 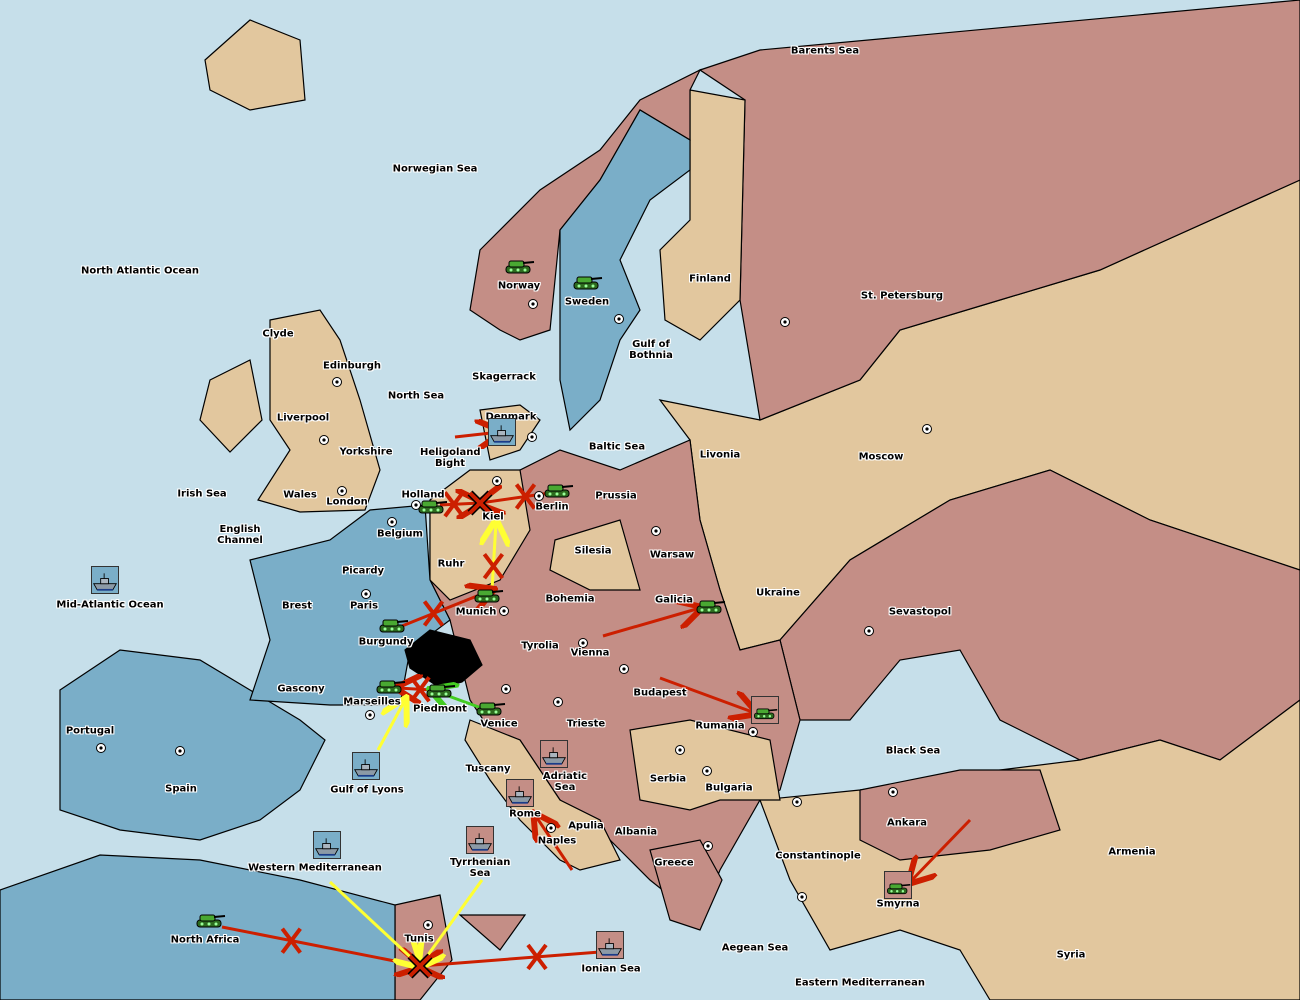 What do you see at coordinates (860, 983) in the screenshot?
I see `province-label-eastern-mediterranean: Eastern Mediterranean` at bounding box center [860, 983].